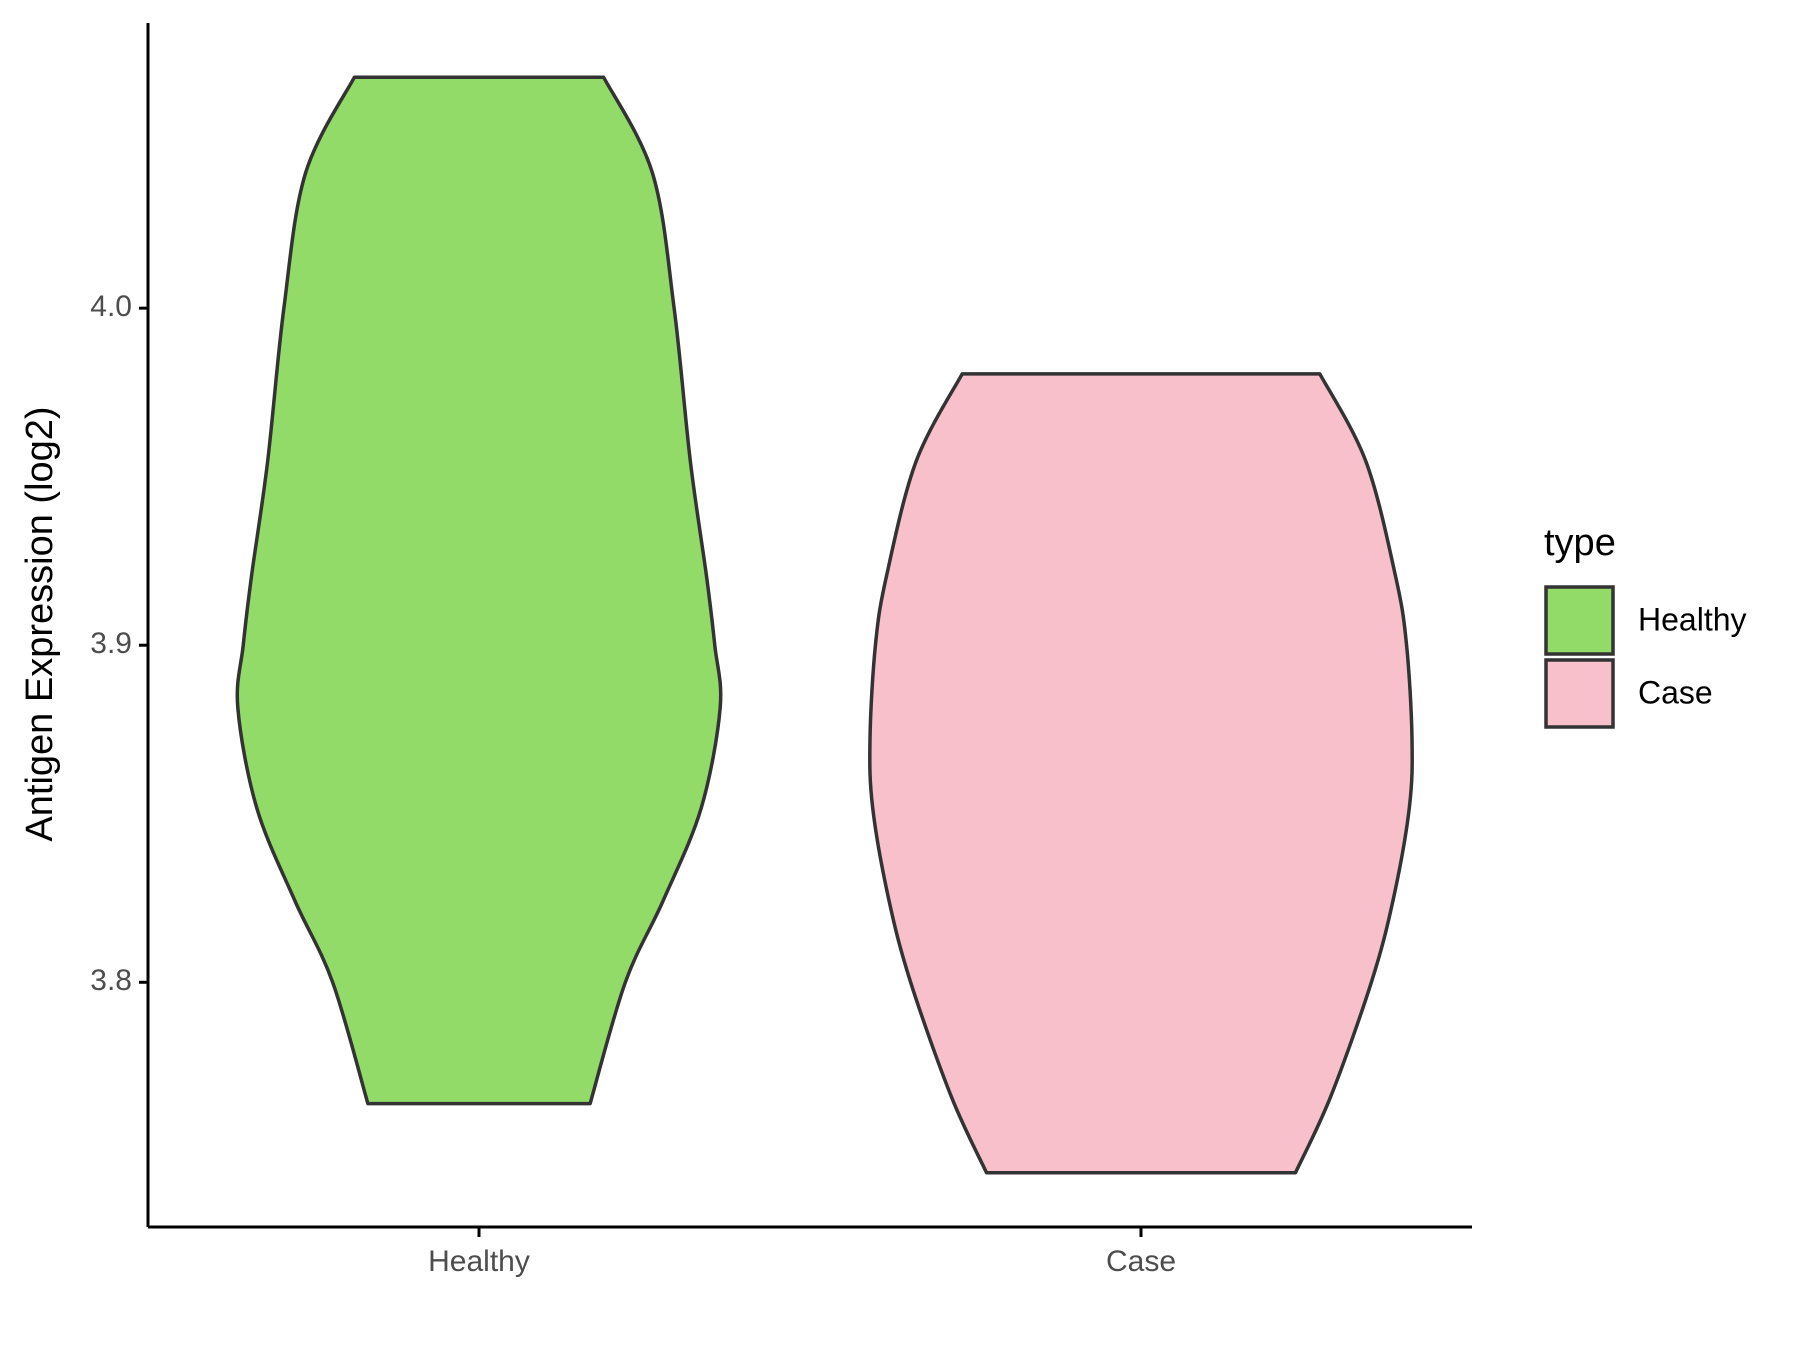 This screenshot has height=1350, width=1800. I want to click on x-tick-label: Healthy, so click(479, 1261).